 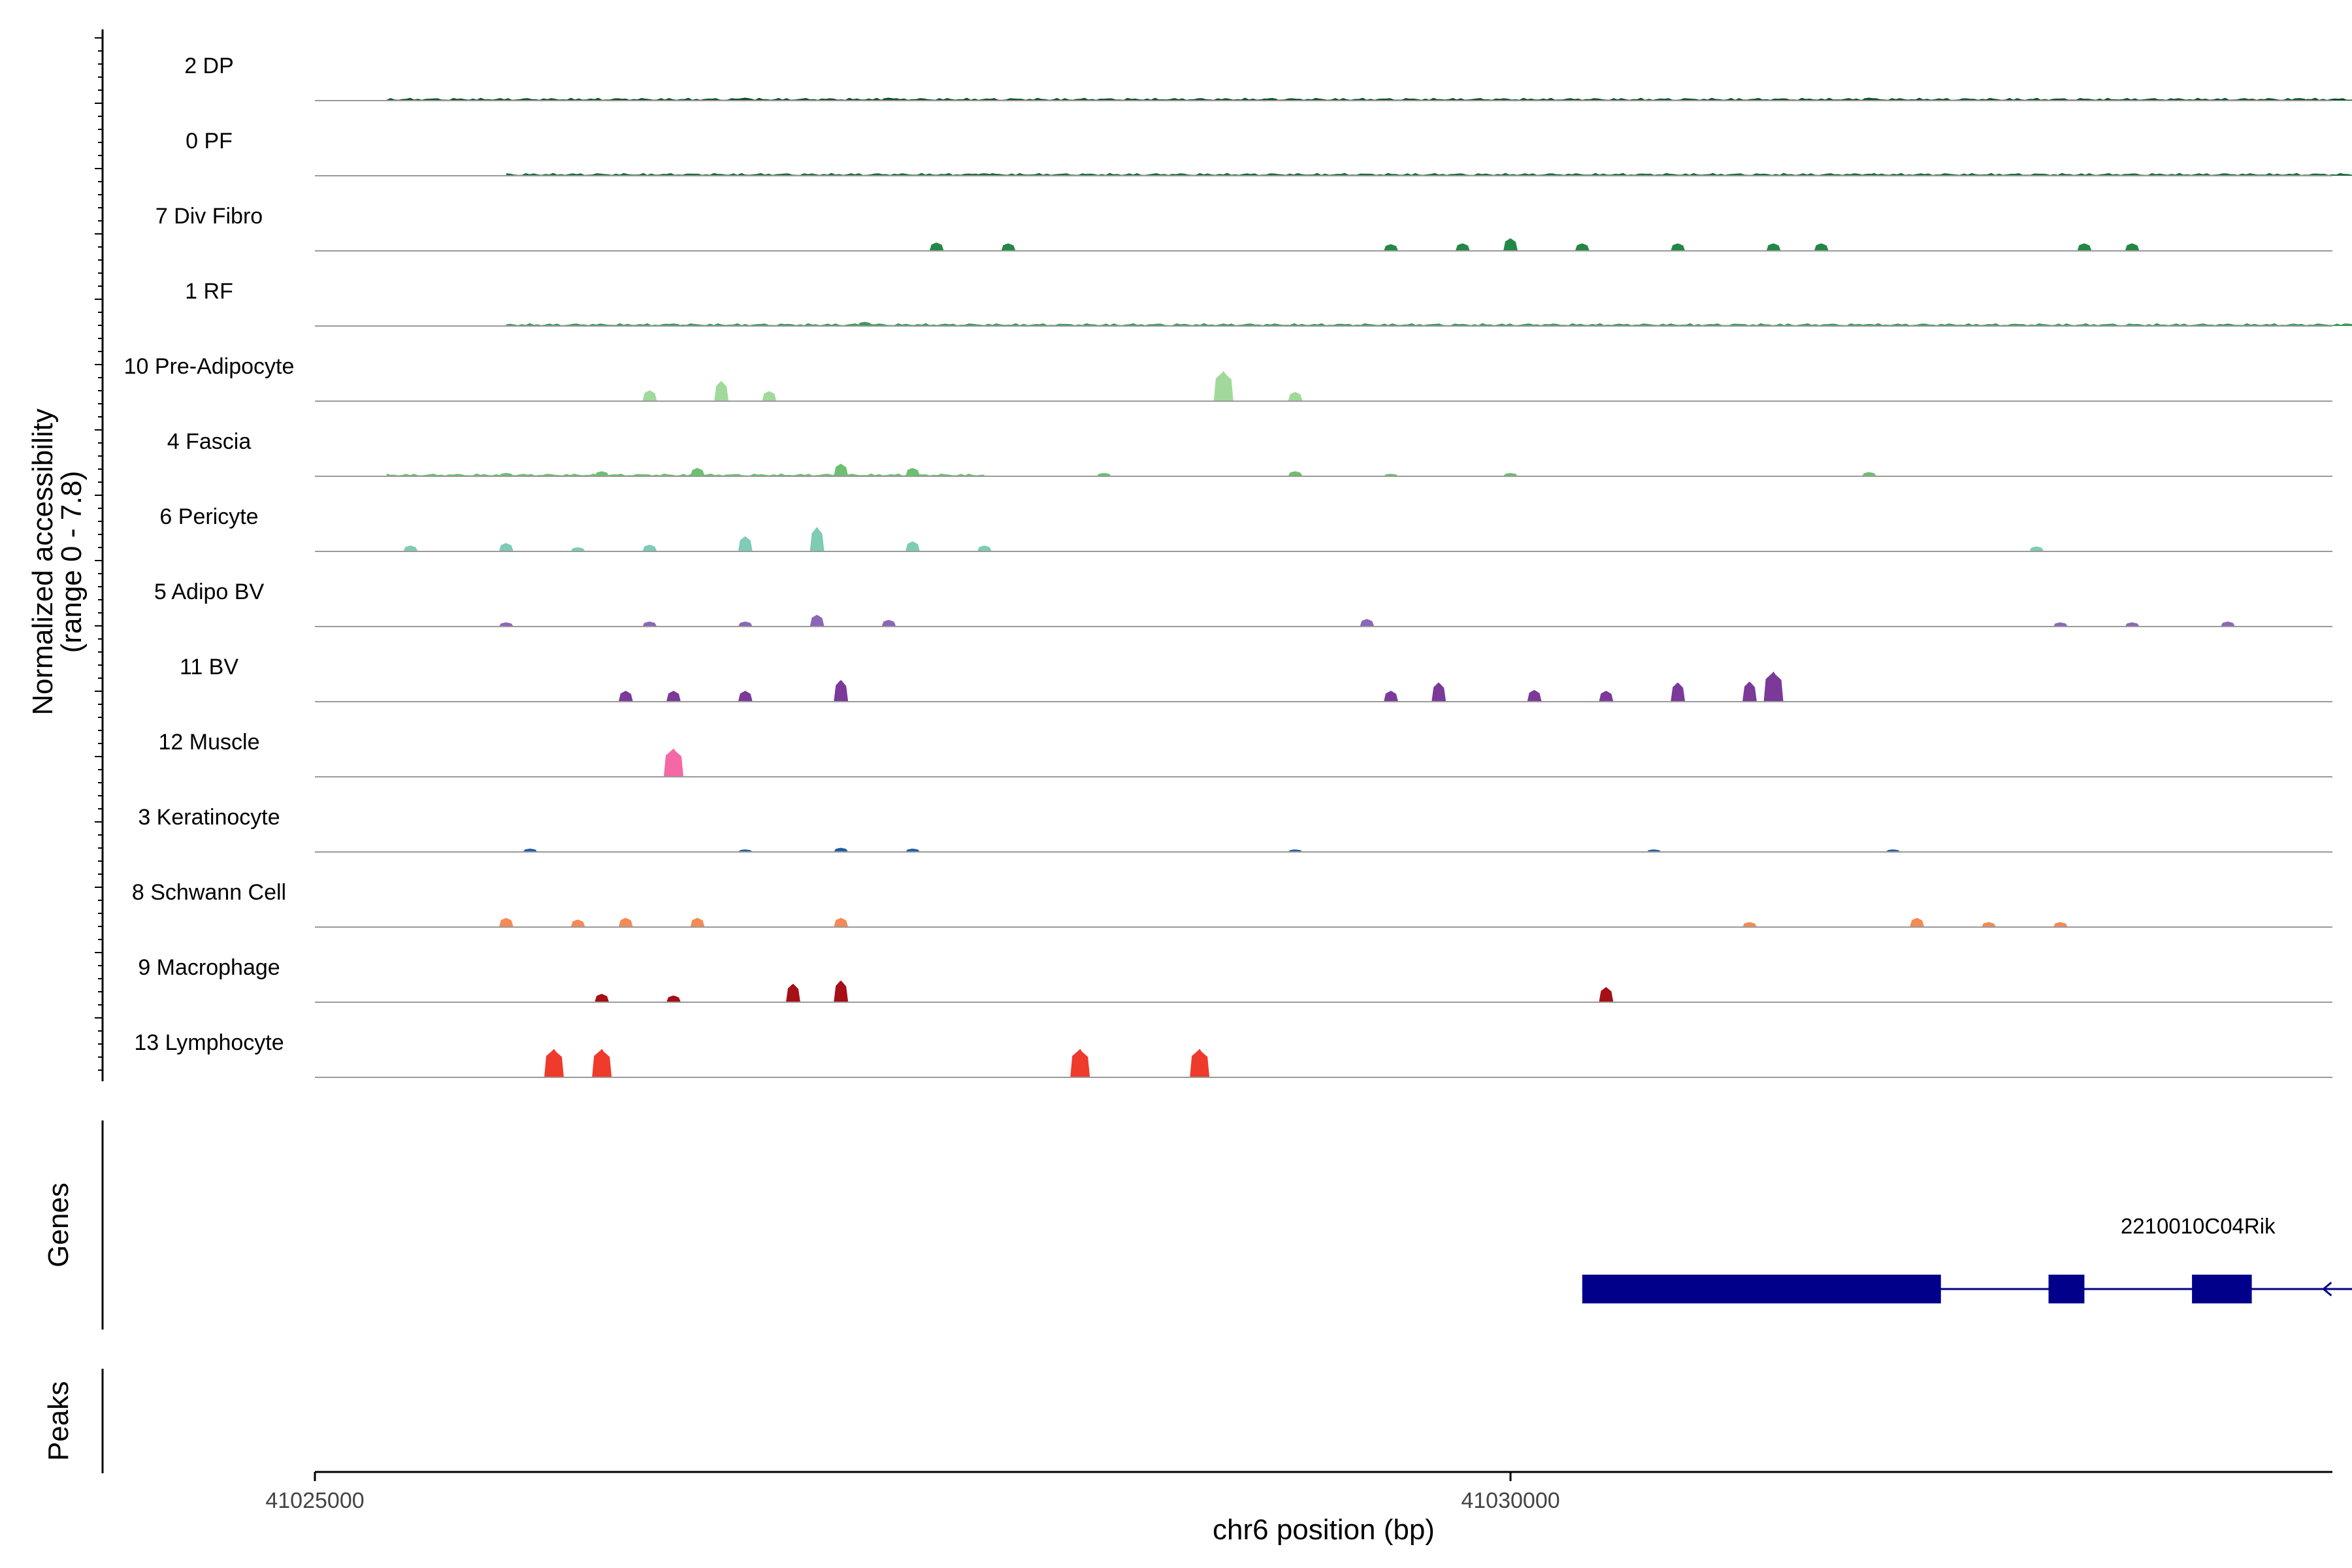 I want to click on strand-arrow, so click(x=2327, y=1289).